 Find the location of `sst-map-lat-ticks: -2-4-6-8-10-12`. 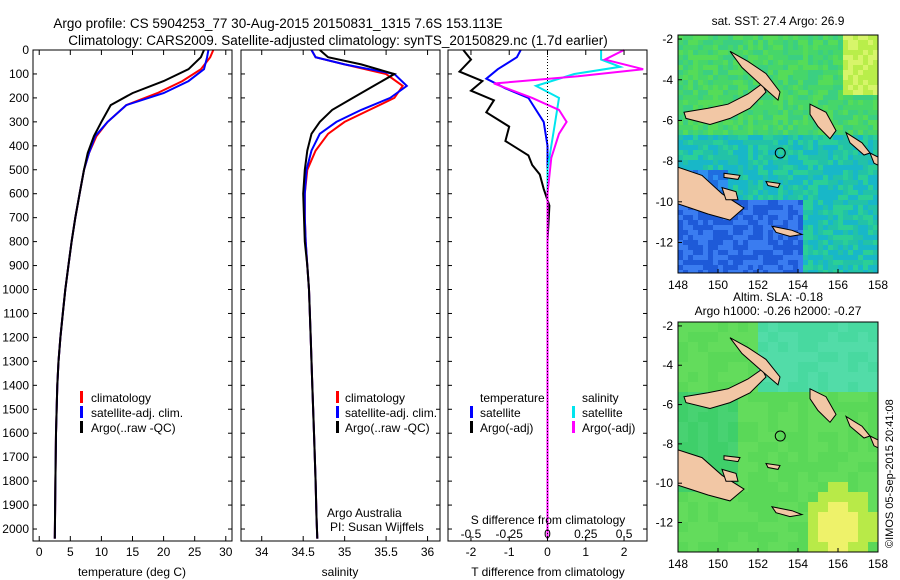

sst-map-lat-ticks: -2-4-6-8-10-12 is located at coordinates (669, 140).